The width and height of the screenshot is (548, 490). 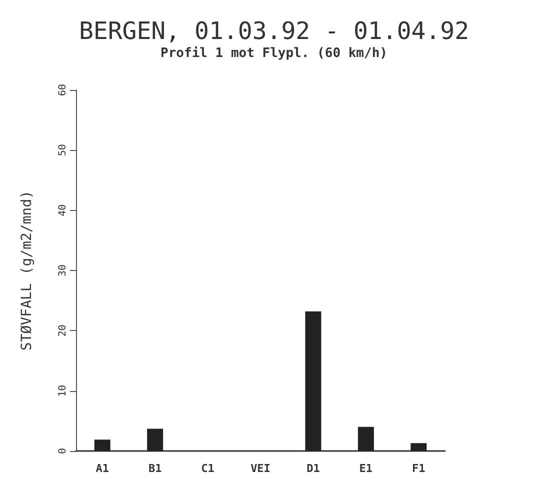 What do you see at coordinates (274, 53) in the screenshot?
I see `chart-subtitle: Profil 1 mot Flypl. (60 km/h)` at bounding box center [274, 53].